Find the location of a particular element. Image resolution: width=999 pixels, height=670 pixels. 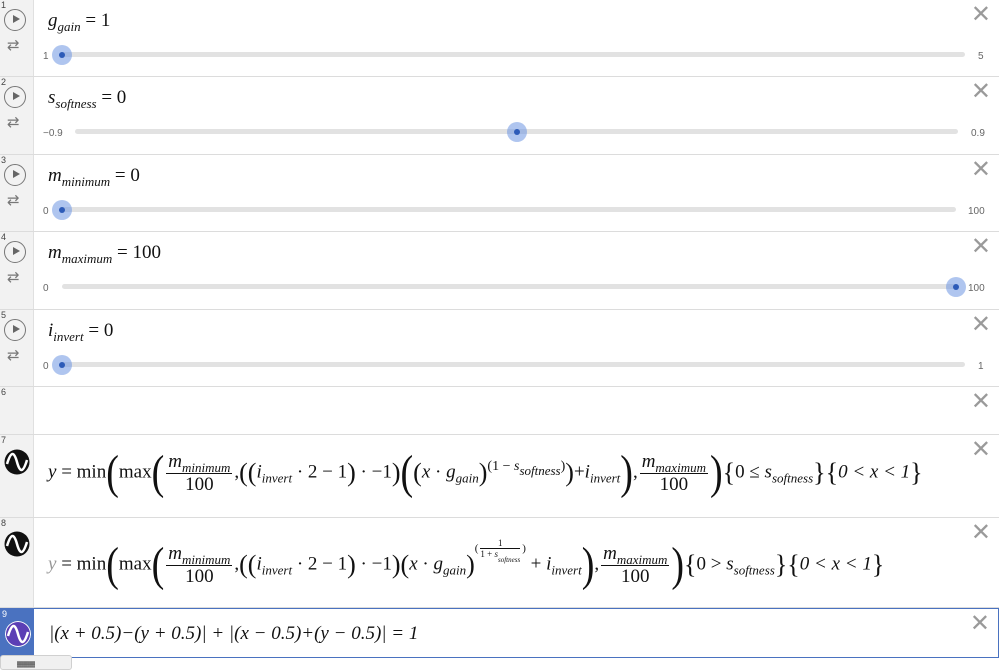

gutter: 4 ⇄ is located at coordinates (17, 270).